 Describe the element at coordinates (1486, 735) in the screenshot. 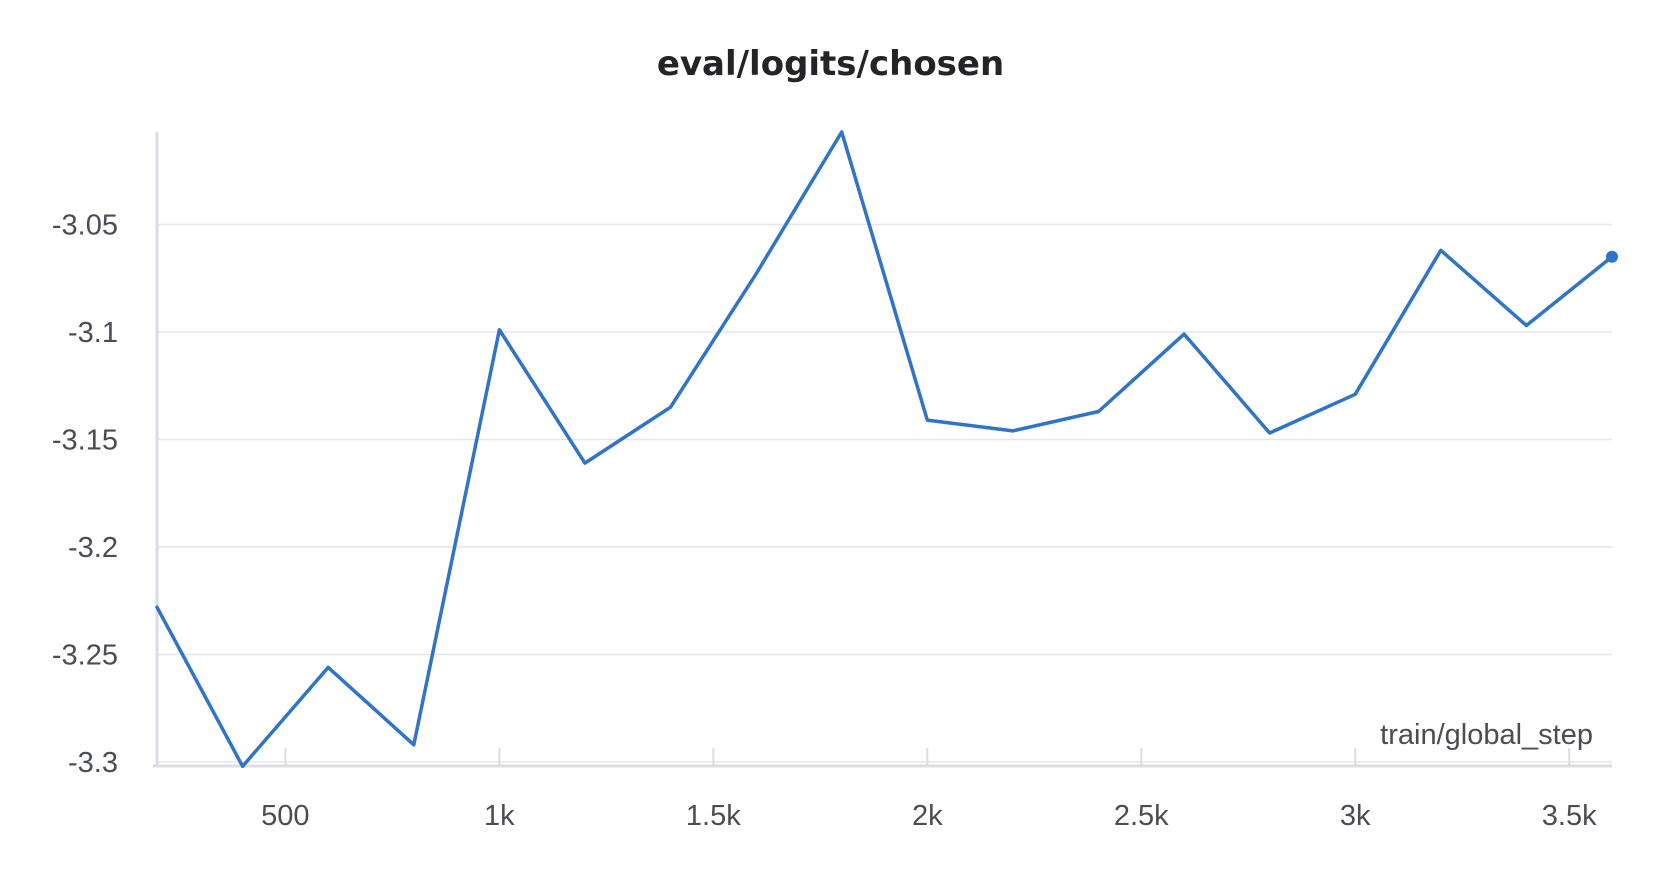

I see `x-axis-label: train/global_step` at that location.